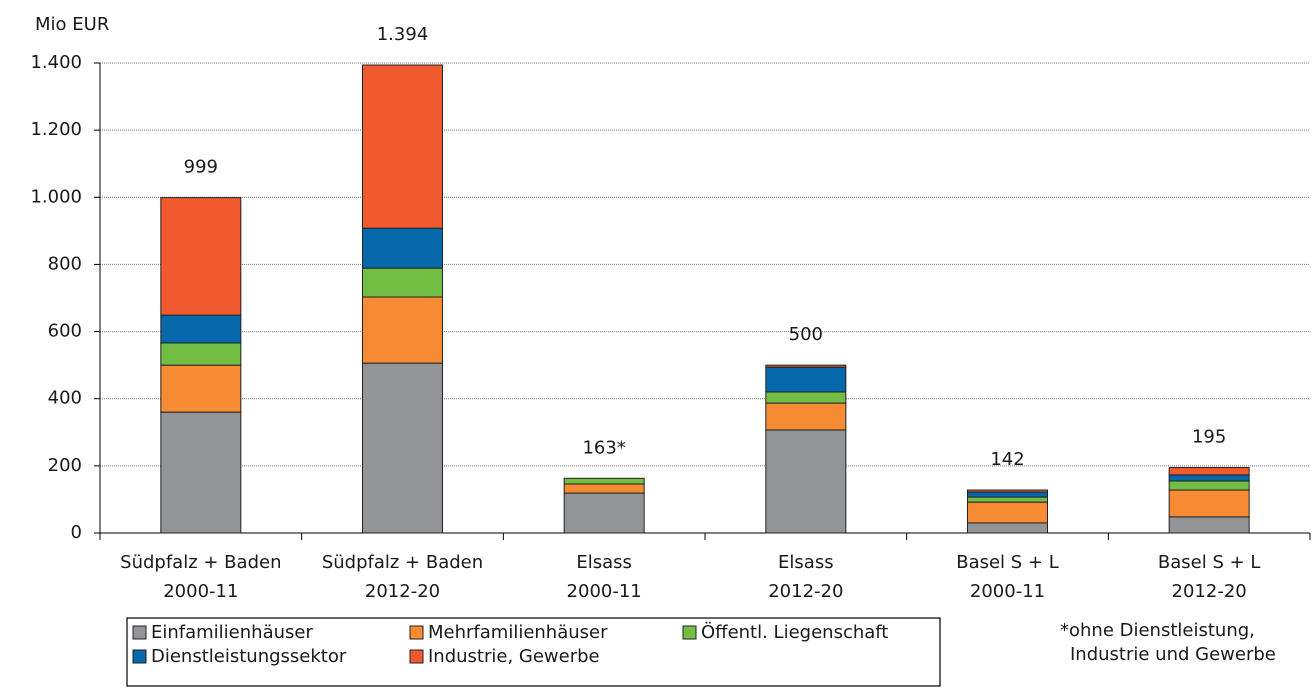 The image size is (1316, 690). What do you see at coordinates (76, 532) in the screenshot?
I see `y-tick-label: 0` at bounding box center [76, 532].